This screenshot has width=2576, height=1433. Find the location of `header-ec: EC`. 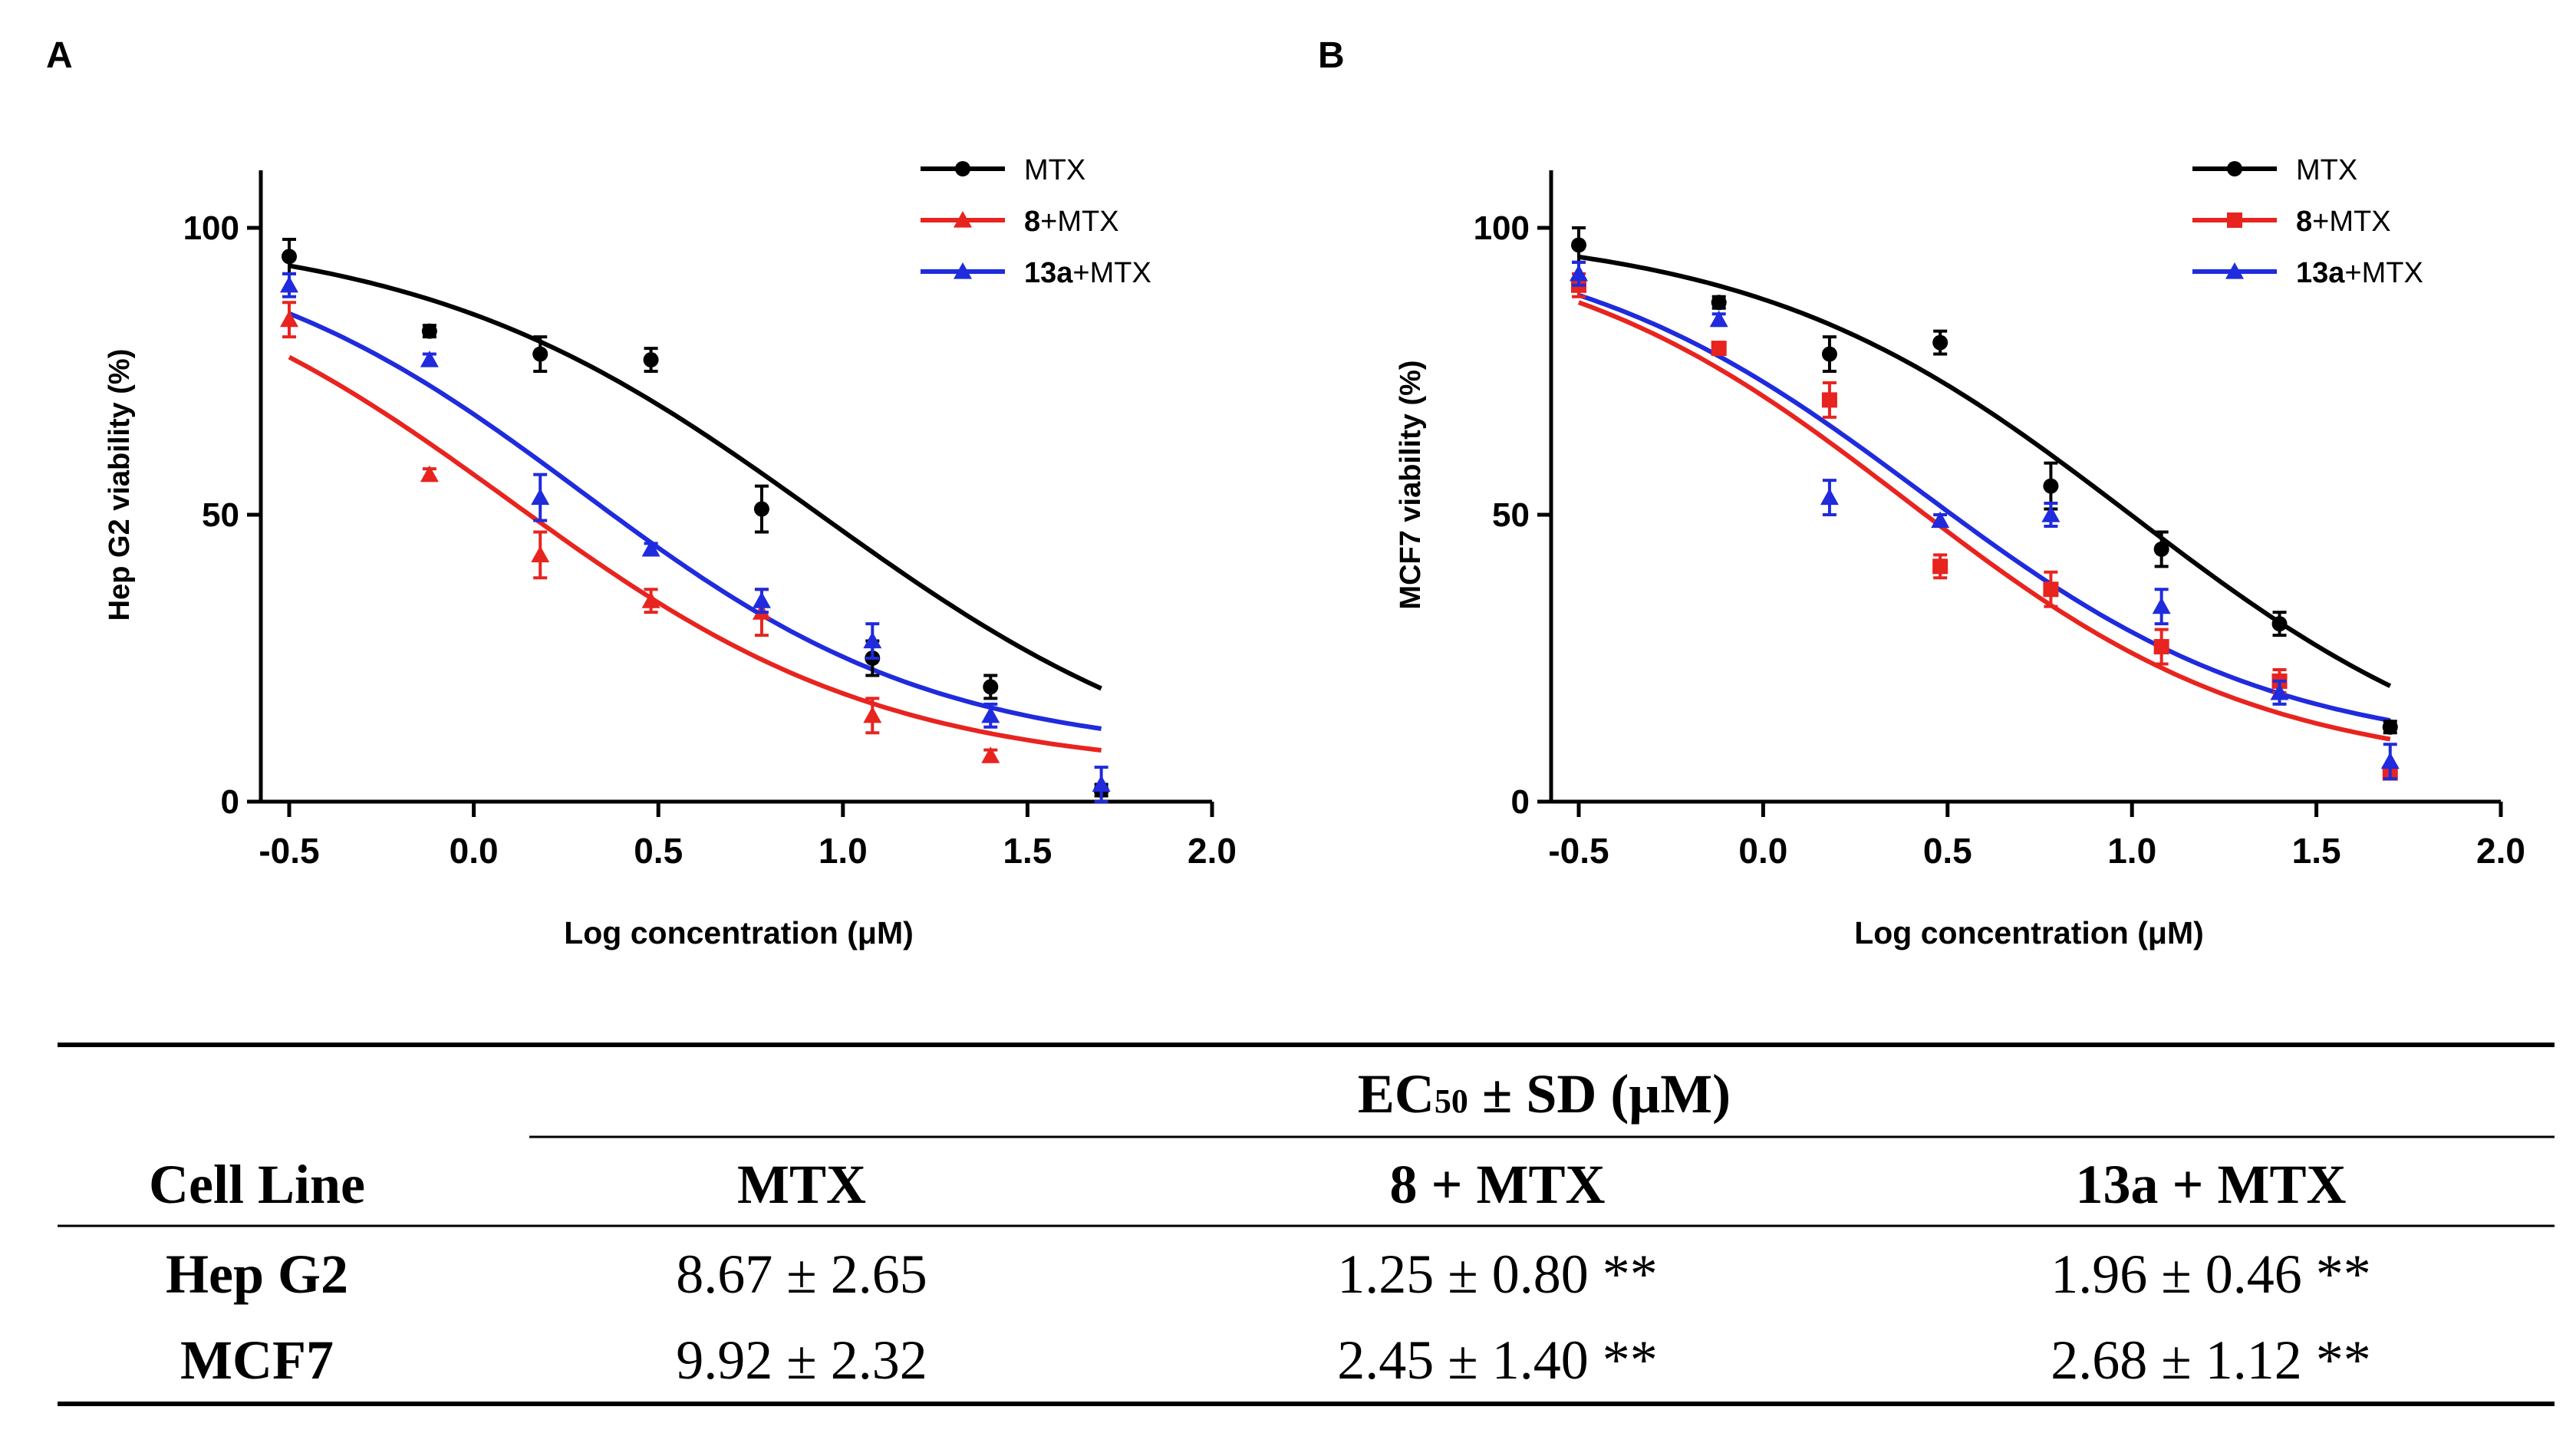

header-ec: EC is located at coordinates (1396, 1094).